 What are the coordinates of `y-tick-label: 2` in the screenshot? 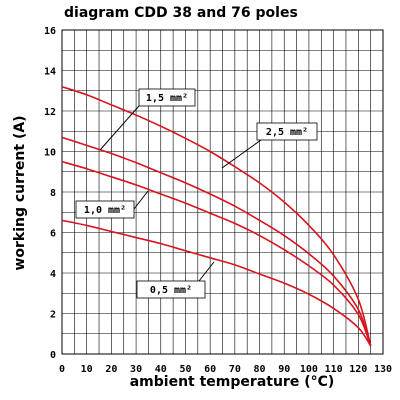 It's located at (53, 315).